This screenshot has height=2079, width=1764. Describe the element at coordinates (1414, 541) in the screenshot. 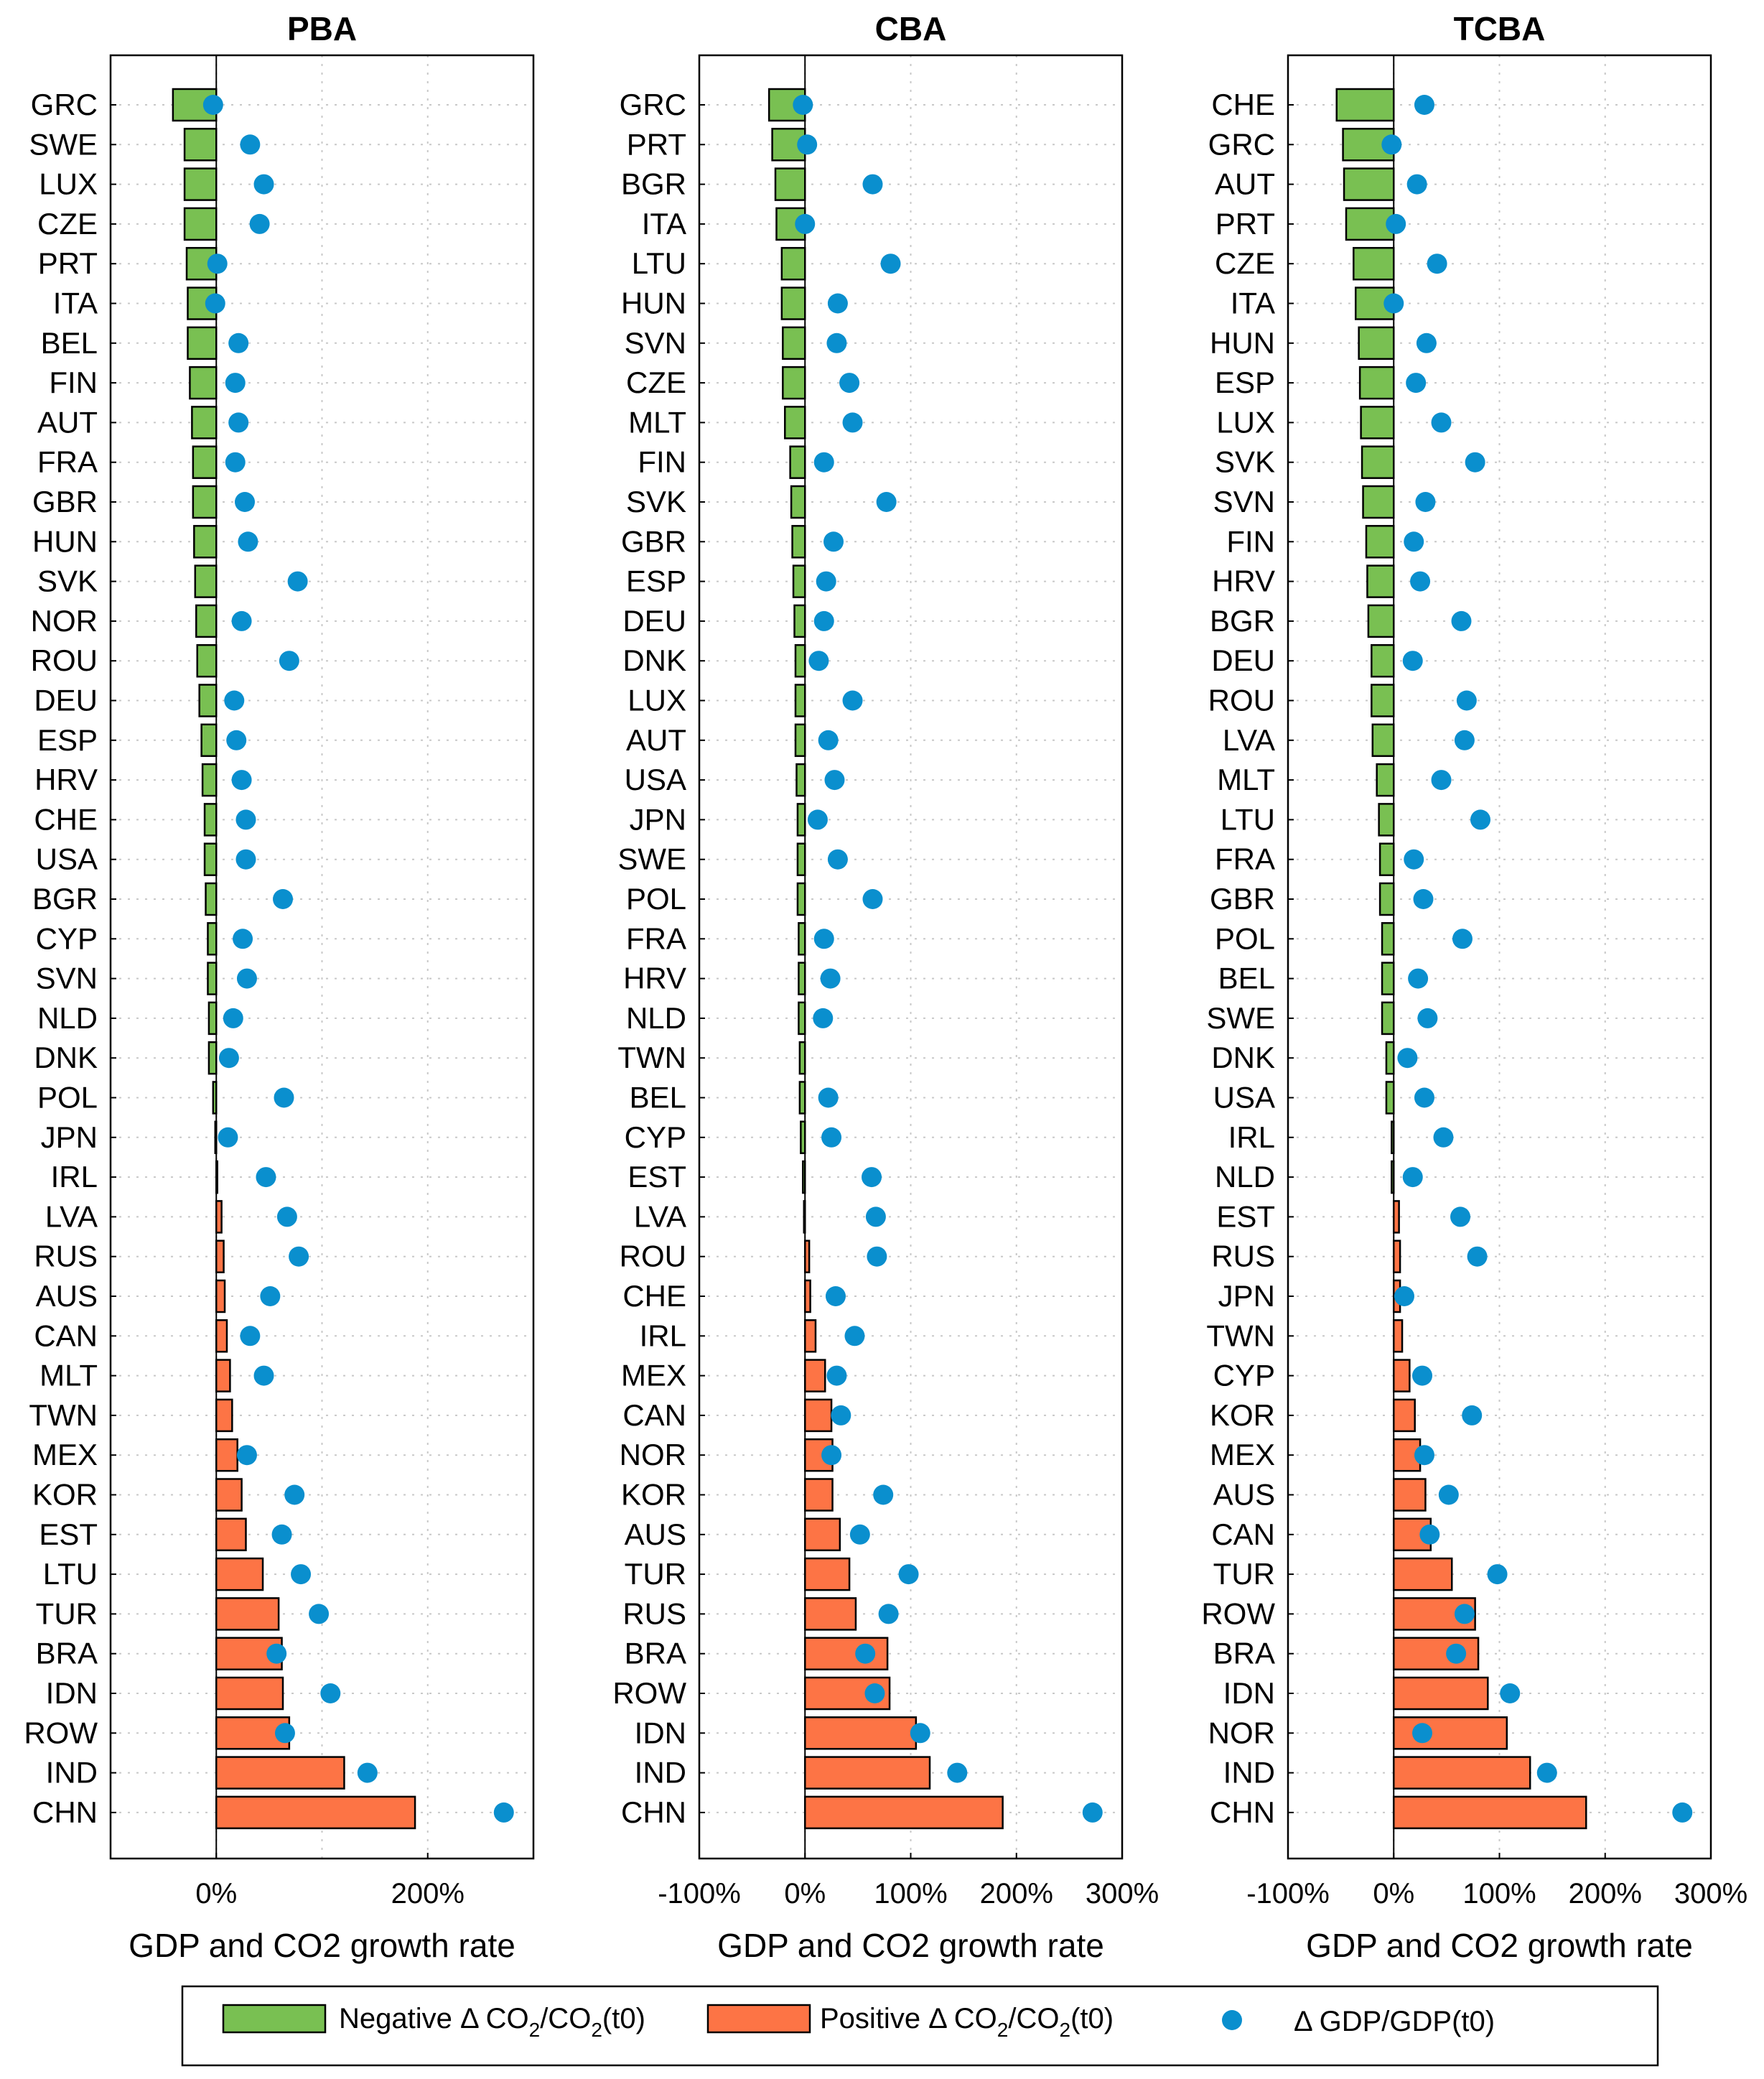

I see `dot-fin` at that location.